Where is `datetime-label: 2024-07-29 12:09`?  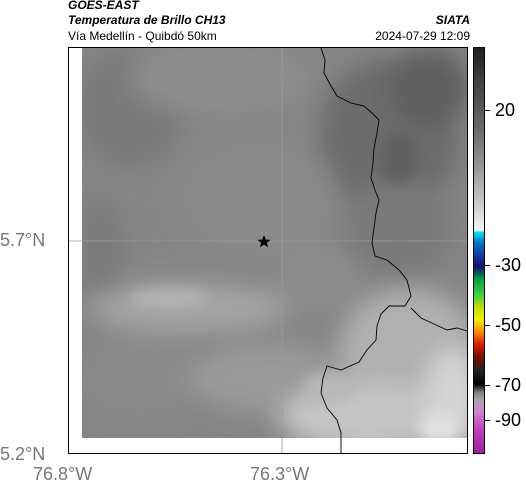 datetime-label: 2024-07-29 12:09 is located at coordinates (422, 36).